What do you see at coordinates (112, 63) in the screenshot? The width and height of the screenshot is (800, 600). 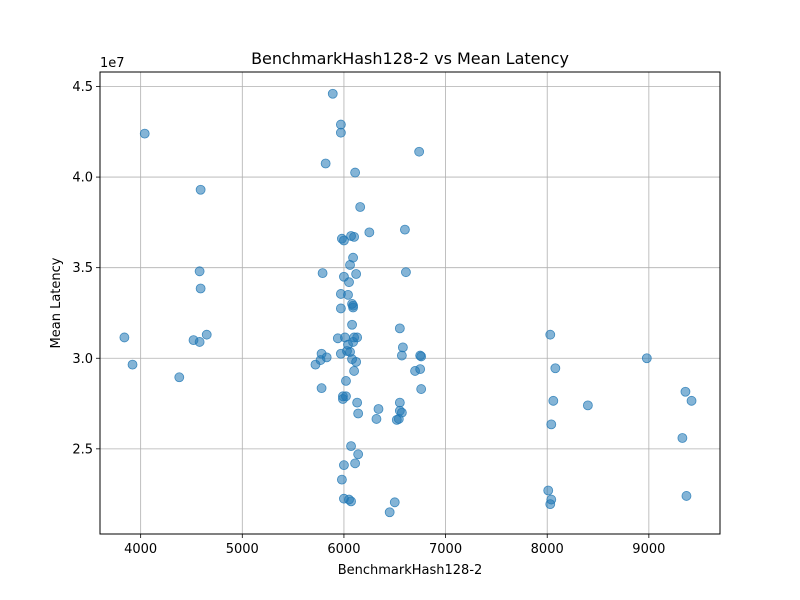 I see `y-axis-offset-label: 1e7` at bounding box center [112, 63].